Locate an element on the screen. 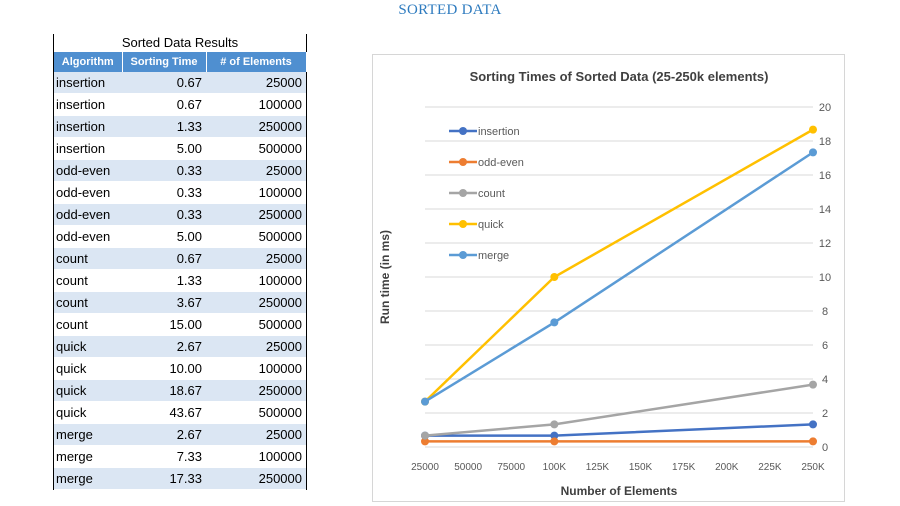 This screenshot has width=900, height=506. cell-sorting-time: 10.00 is located at coordinates (164, 368).